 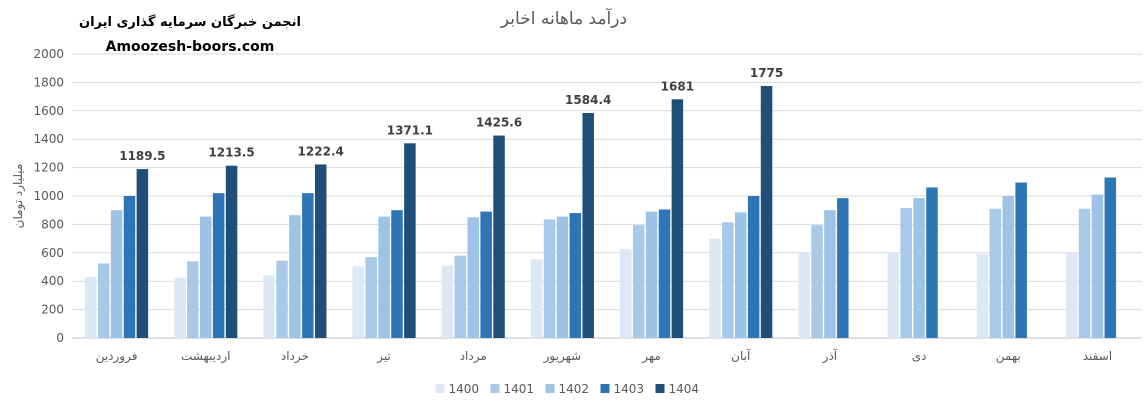 What do you see at coordinates (48, 168) in the screenshot?
I see `y-tick-label: 1200` at bounding box center [48, 168].